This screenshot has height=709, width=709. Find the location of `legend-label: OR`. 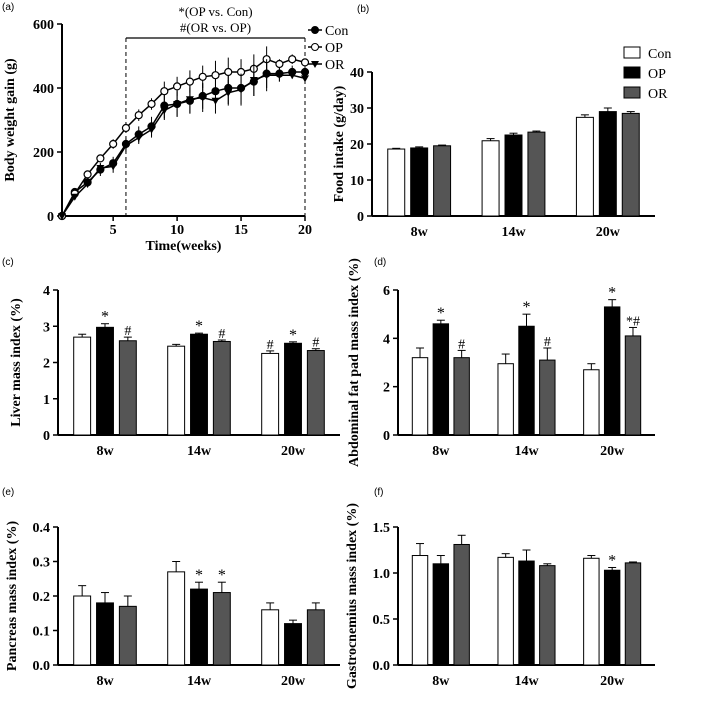

legend-label: OR is located at coordinates (335, 65).